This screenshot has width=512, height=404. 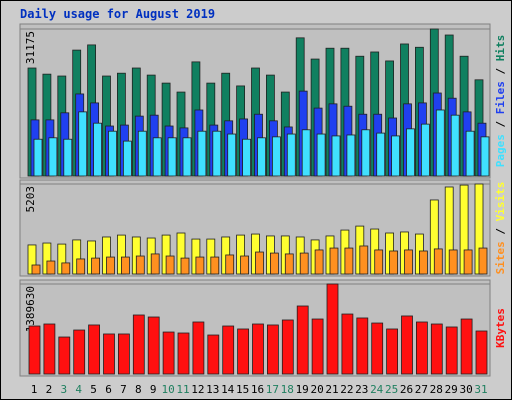 I want to click on y-tick-label: 1389630, so click(x=30, y=309).